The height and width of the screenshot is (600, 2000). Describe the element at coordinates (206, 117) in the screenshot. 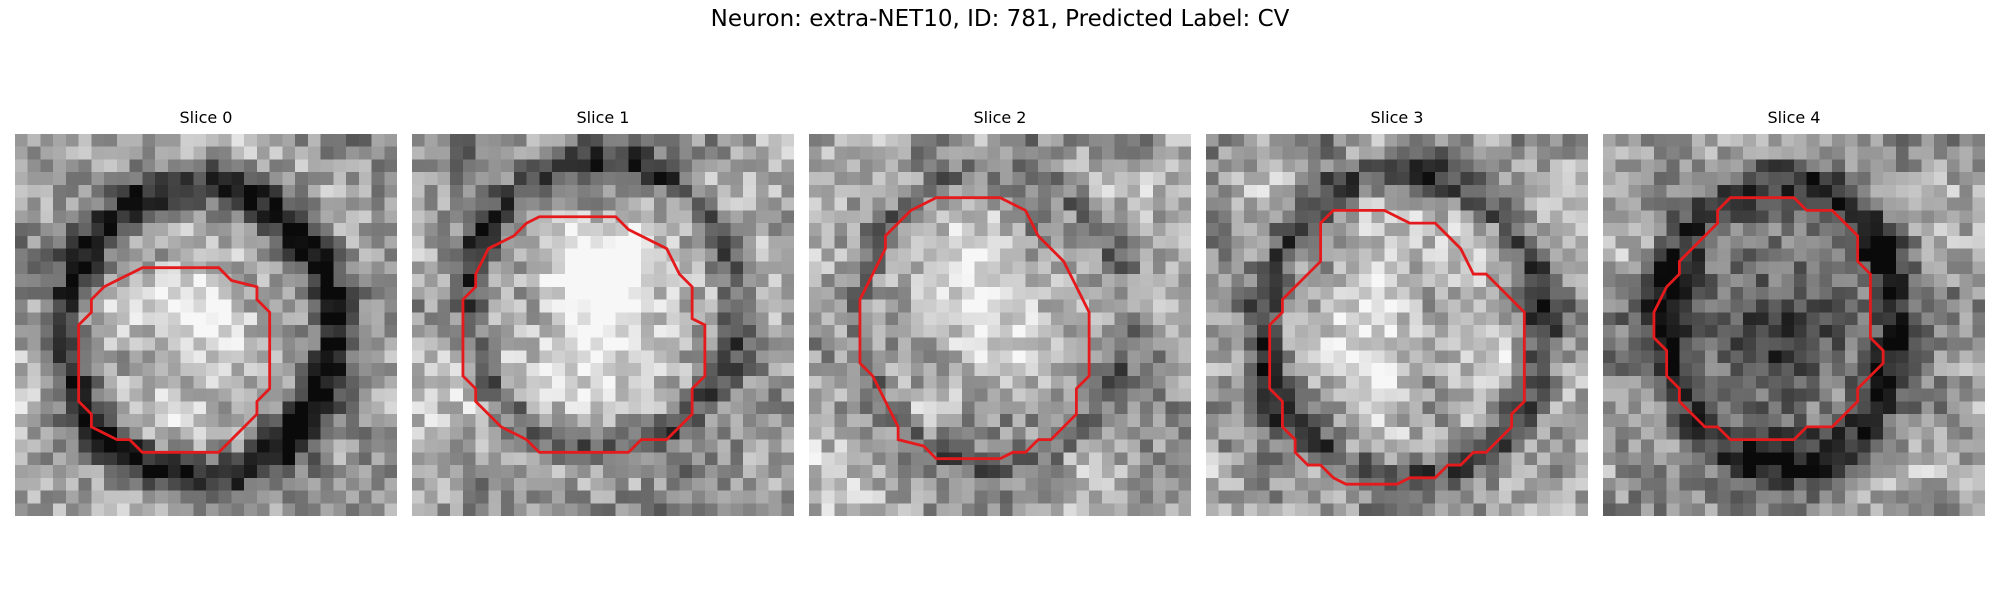

I see `slice-title: Slice 0` at that location.